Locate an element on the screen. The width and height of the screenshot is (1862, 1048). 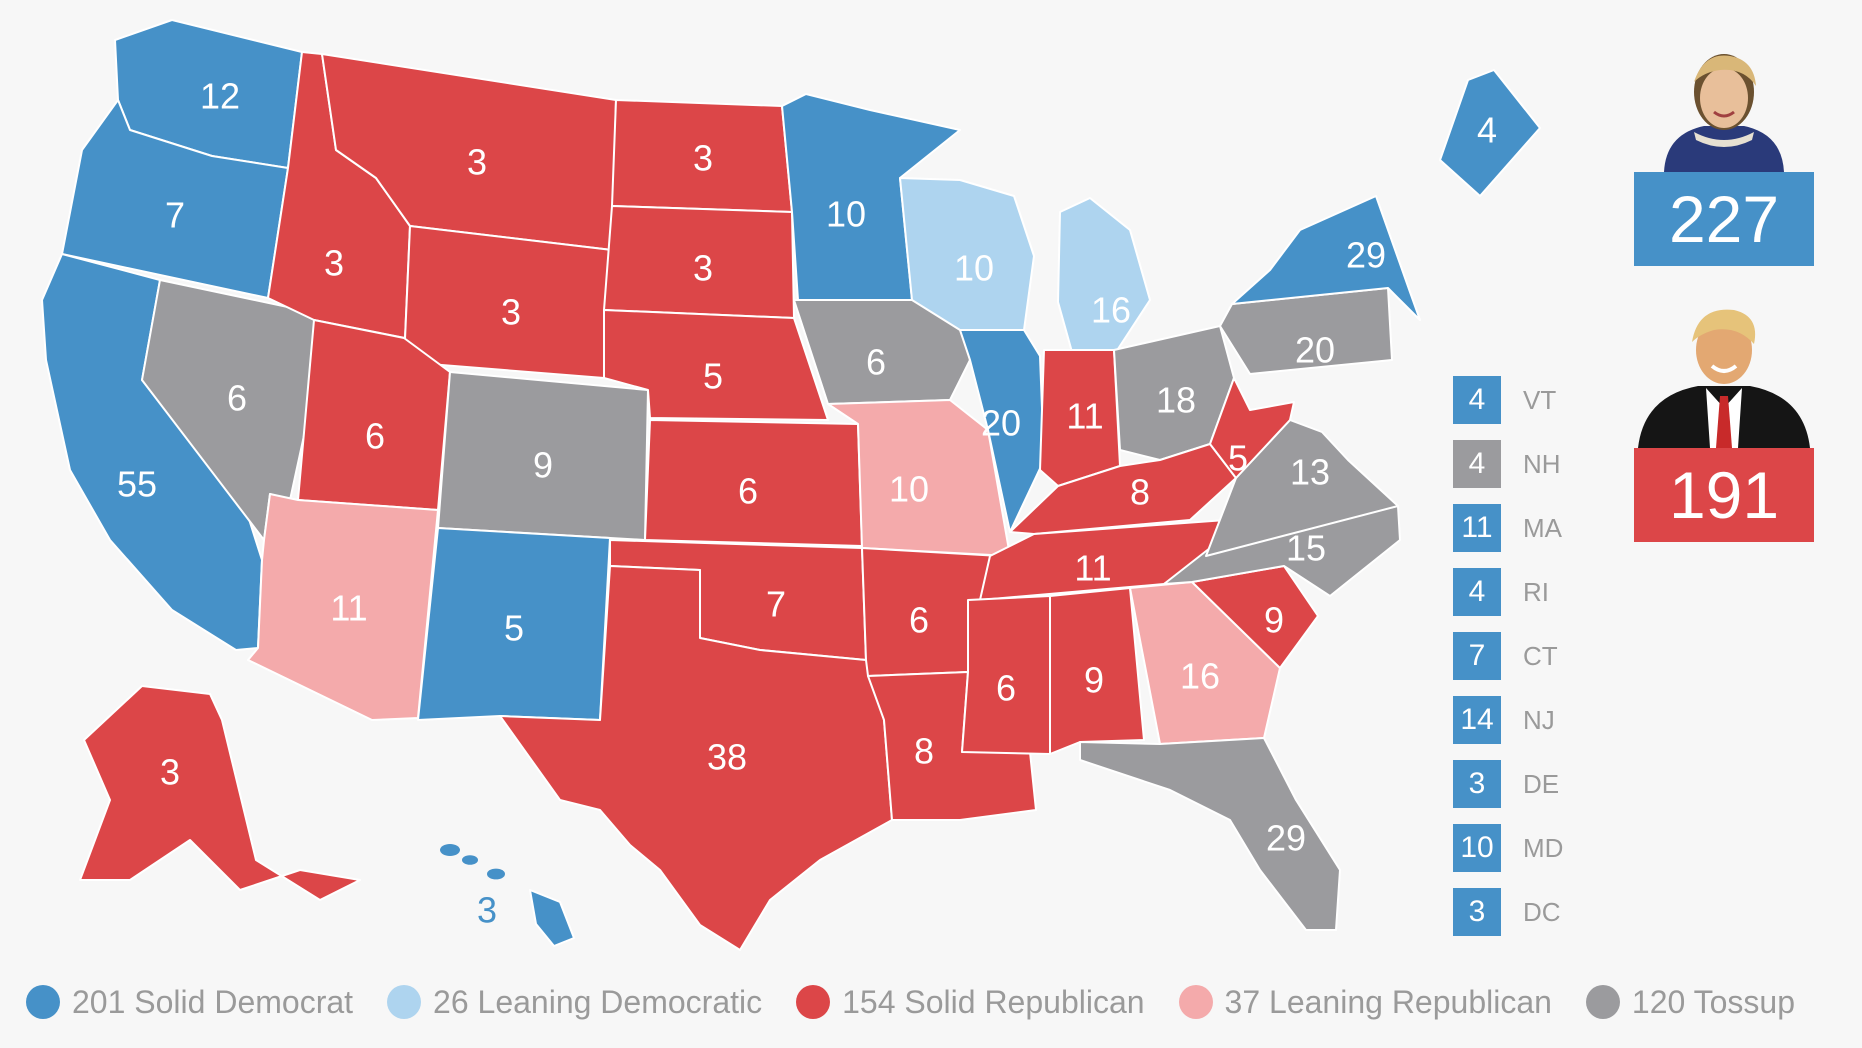
state-ne is located at coordinates (716, 365).